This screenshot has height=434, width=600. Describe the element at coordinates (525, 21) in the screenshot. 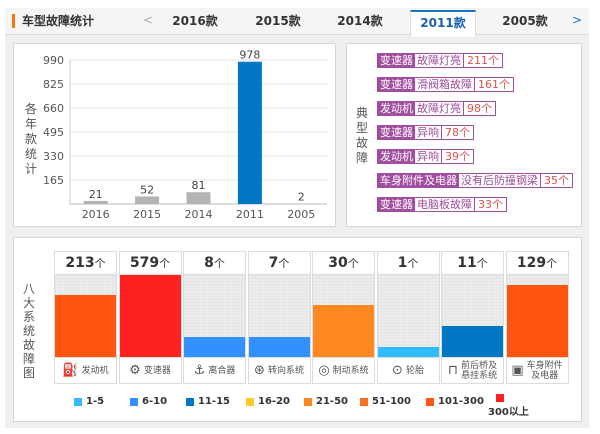

I see `tab-2005: 2005款` at that location.